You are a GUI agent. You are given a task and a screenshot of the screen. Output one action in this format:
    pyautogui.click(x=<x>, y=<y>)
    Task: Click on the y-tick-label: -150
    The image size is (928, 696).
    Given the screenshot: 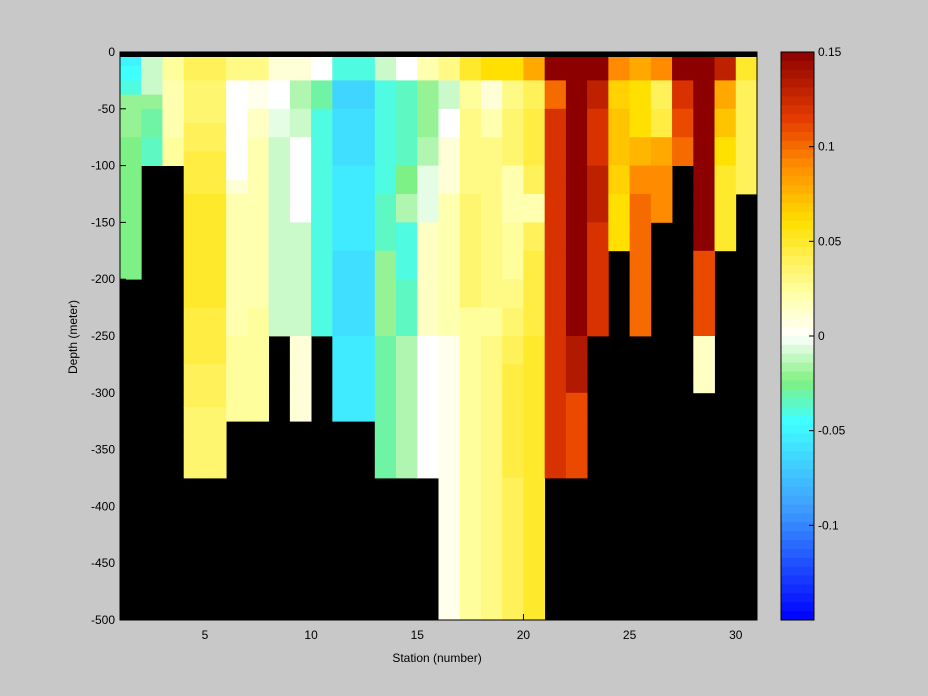 What is the action you would take?
    pyautogui.click(x=103, y=222)
    